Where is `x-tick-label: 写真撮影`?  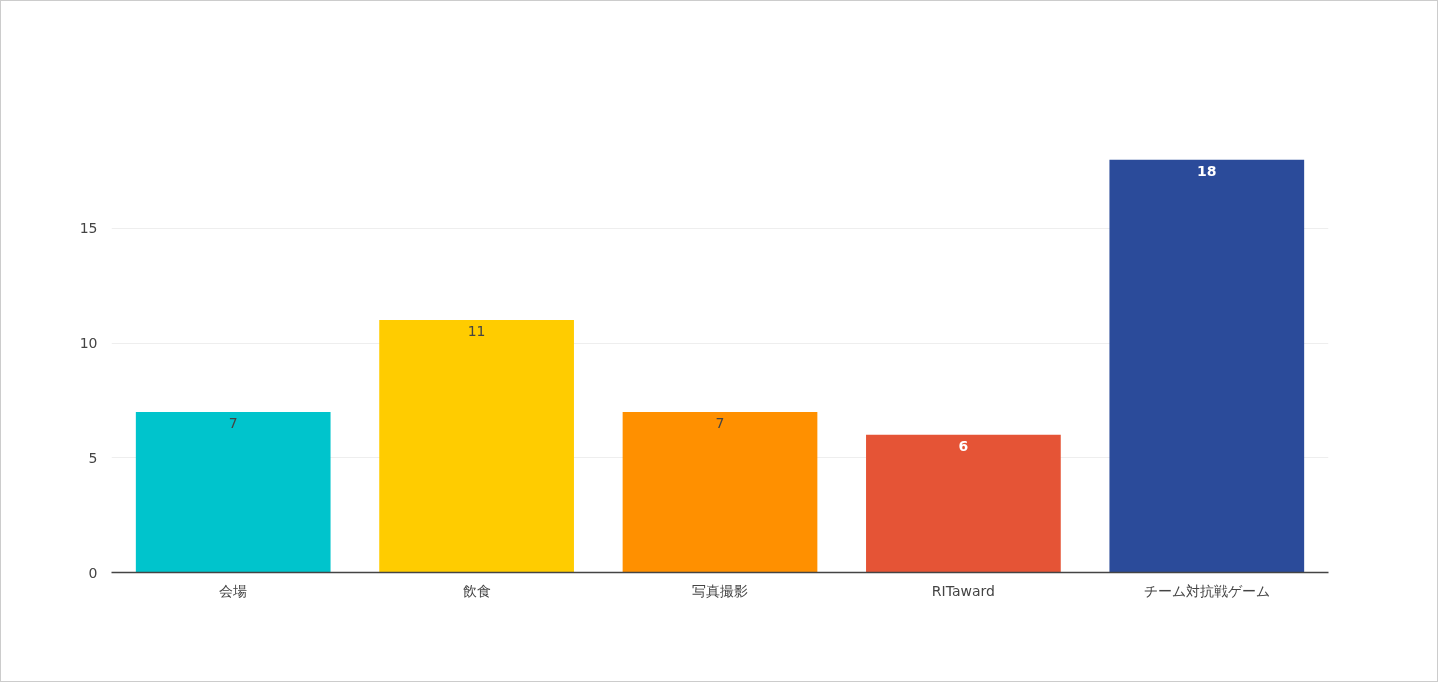 x-tick-label: 写真撮影 is located at coordinates (720, 590).